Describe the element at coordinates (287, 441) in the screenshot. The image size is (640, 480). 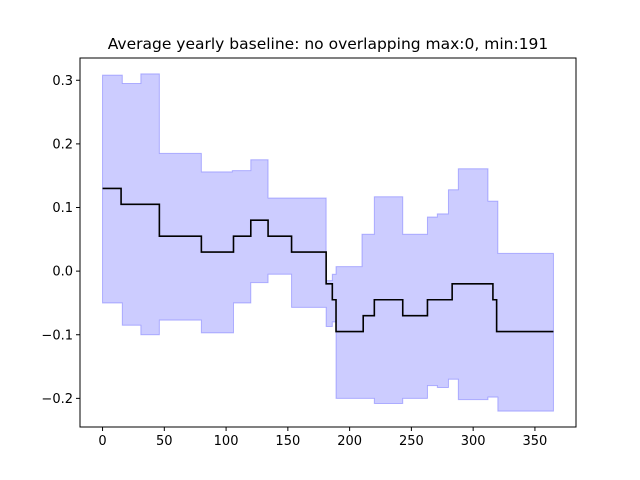
I see `x-tick-label: 150` at that location.